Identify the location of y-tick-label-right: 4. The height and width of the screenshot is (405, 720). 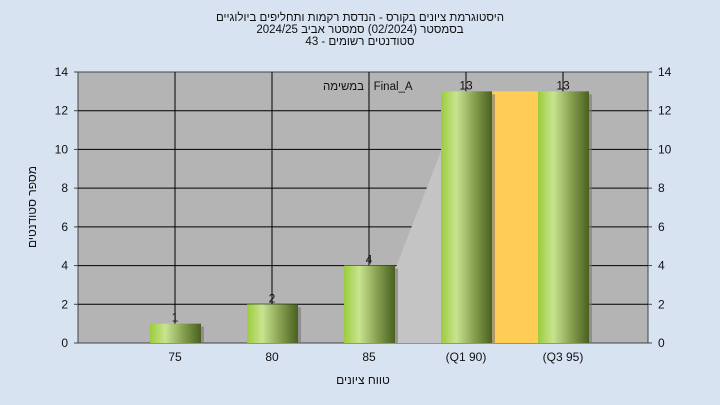
(661, 266).